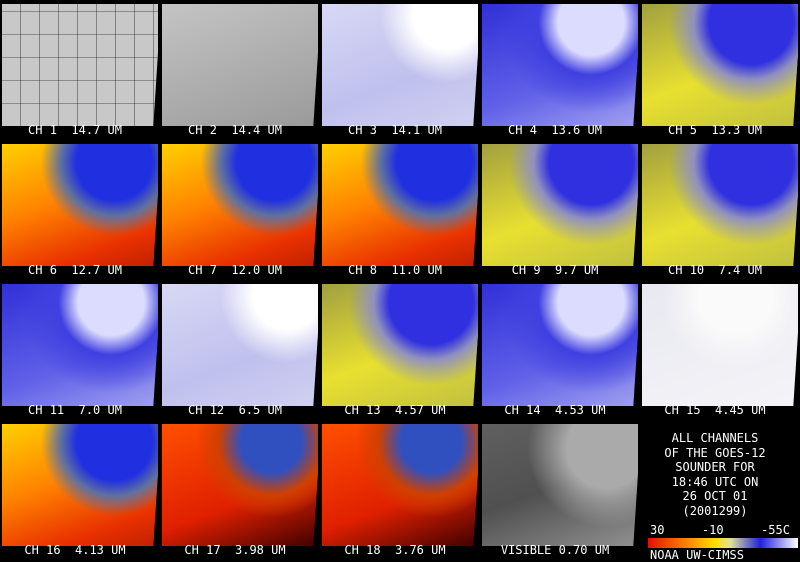  I want to click on panel-label: CH 7 12.0 UM, so click(235, 270).